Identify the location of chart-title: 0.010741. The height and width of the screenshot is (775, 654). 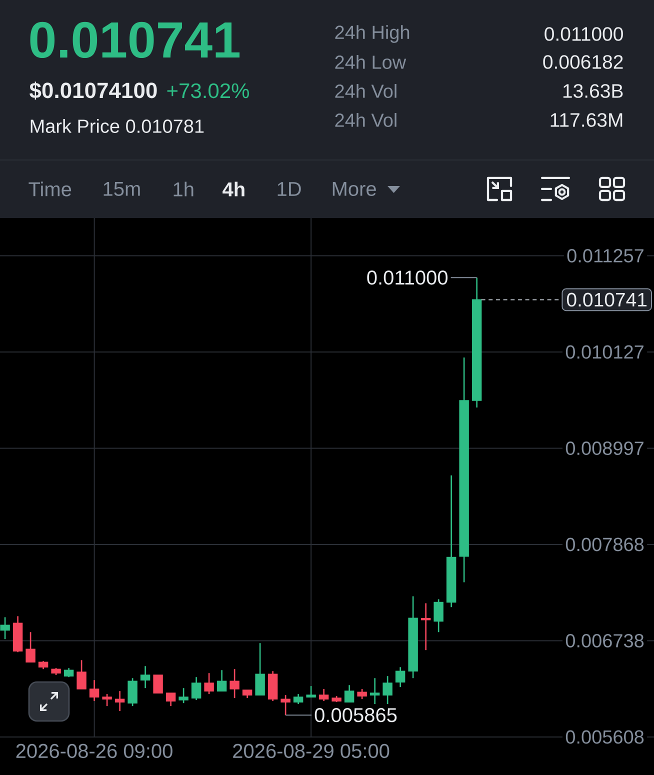
(135, 40).